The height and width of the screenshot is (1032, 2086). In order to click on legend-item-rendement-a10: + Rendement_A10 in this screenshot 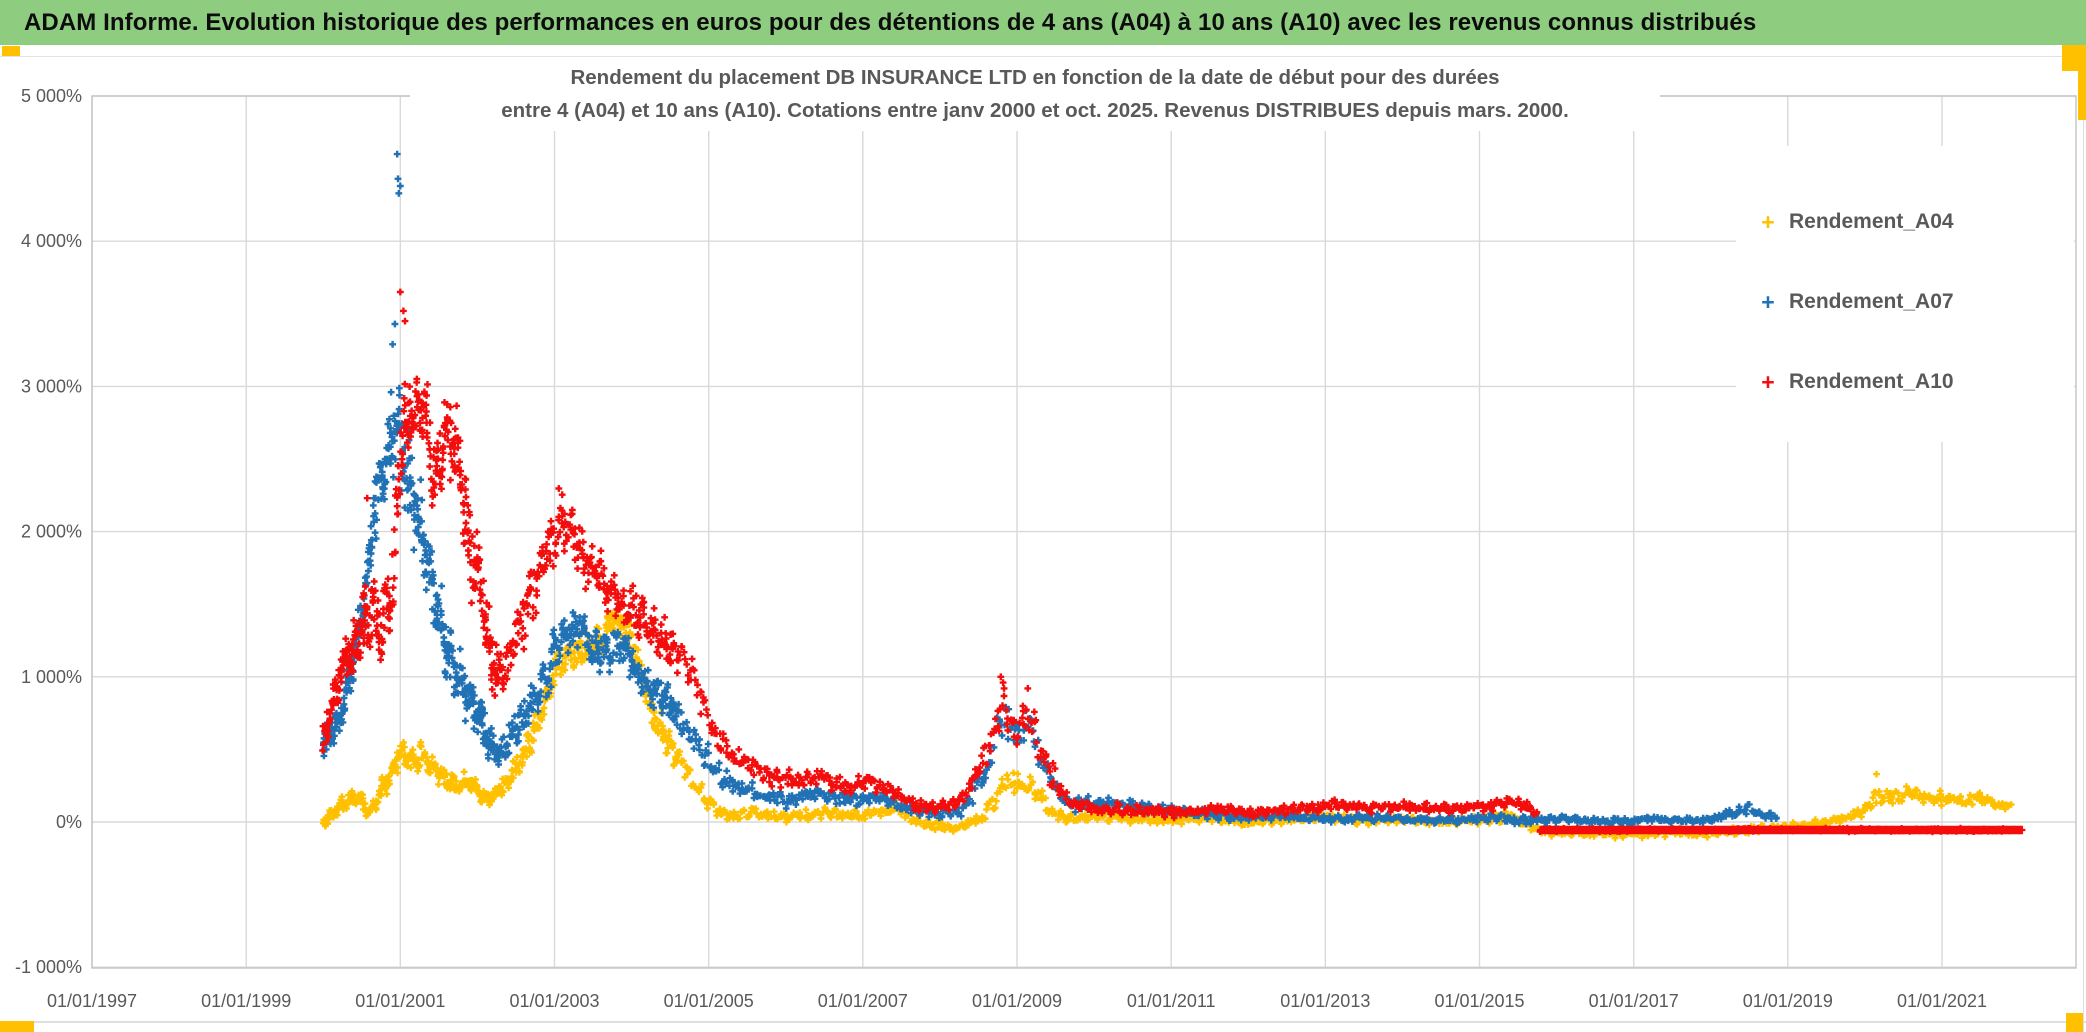, I will do `click(1905, 382)`.